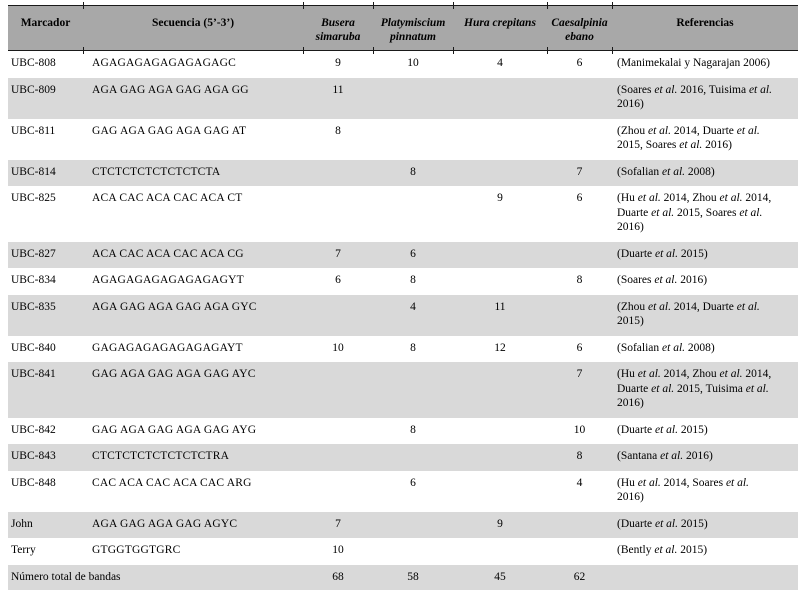  What do you see at coordinates (705, 315) in the screenshot?
I see `references-cell: (Zhou et al. 2014, Duarte et al. 2015)` at bounding box center [705, 315].